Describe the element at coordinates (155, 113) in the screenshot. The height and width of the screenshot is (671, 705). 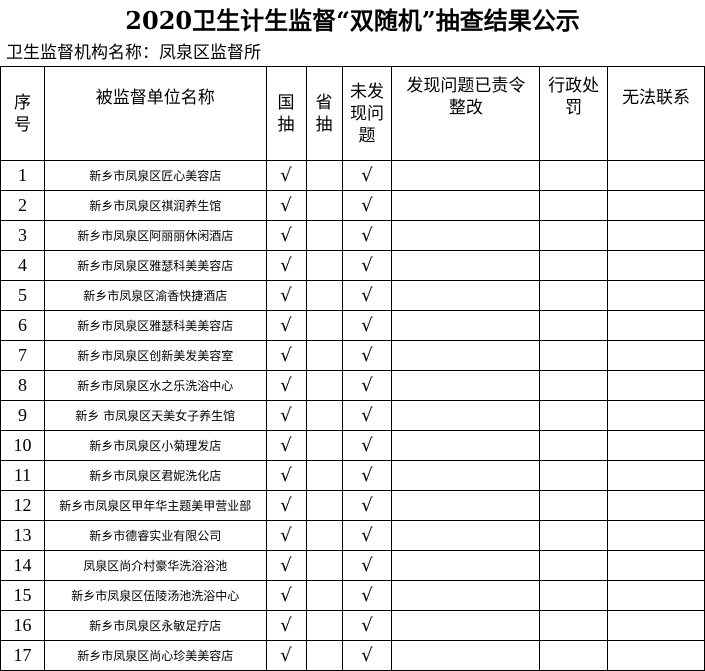
I see `header-name: 被监督单位名称` at that location.